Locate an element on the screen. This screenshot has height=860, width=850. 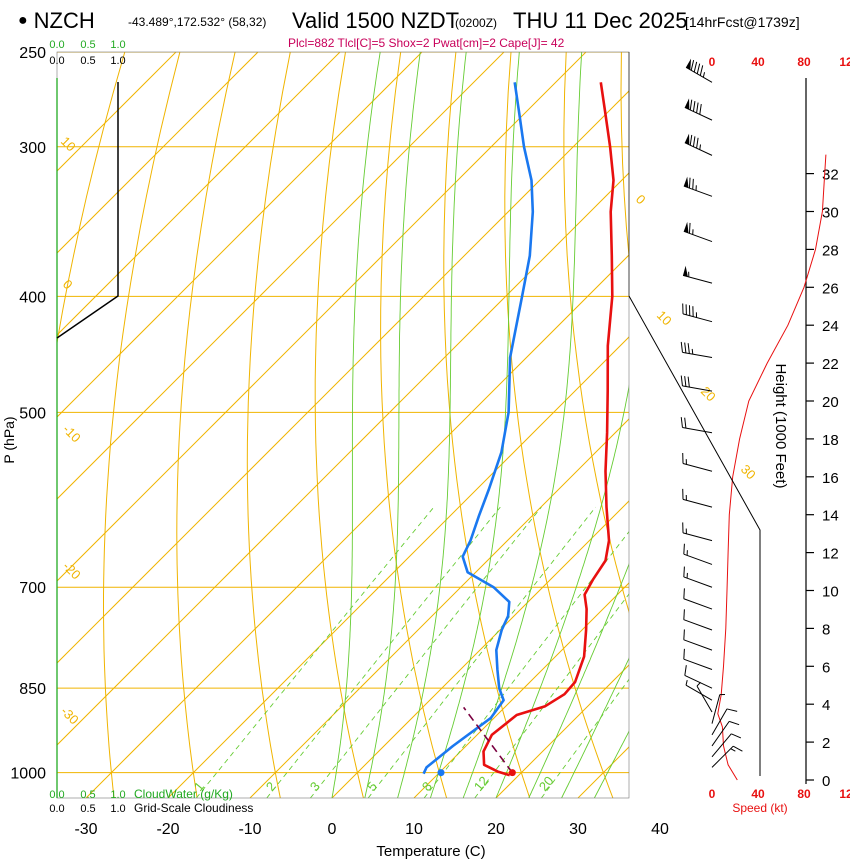
height-tick-label: 18 is located at coordinates (830, 440).